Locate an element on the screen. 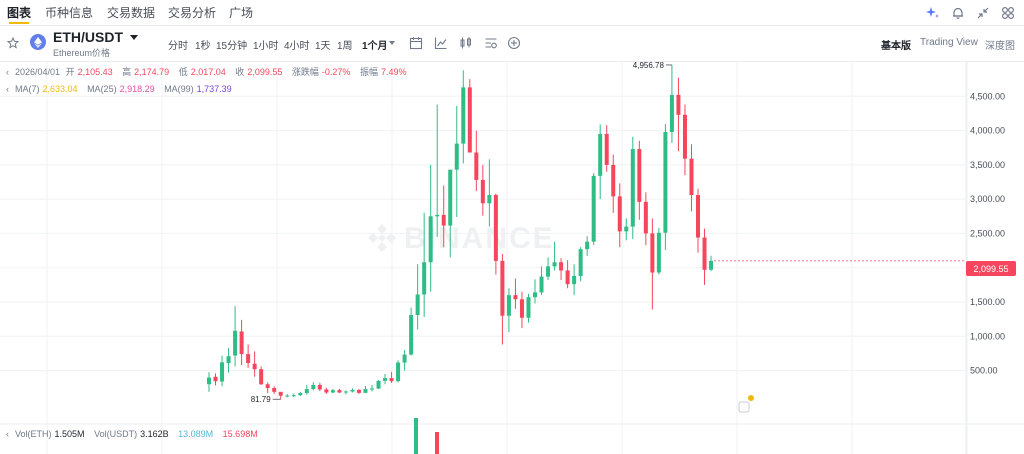 Image resolution: width=1024 pixels, height=454 pixels. interval-1mo: 1个月 is located at coordinates (375, 46).